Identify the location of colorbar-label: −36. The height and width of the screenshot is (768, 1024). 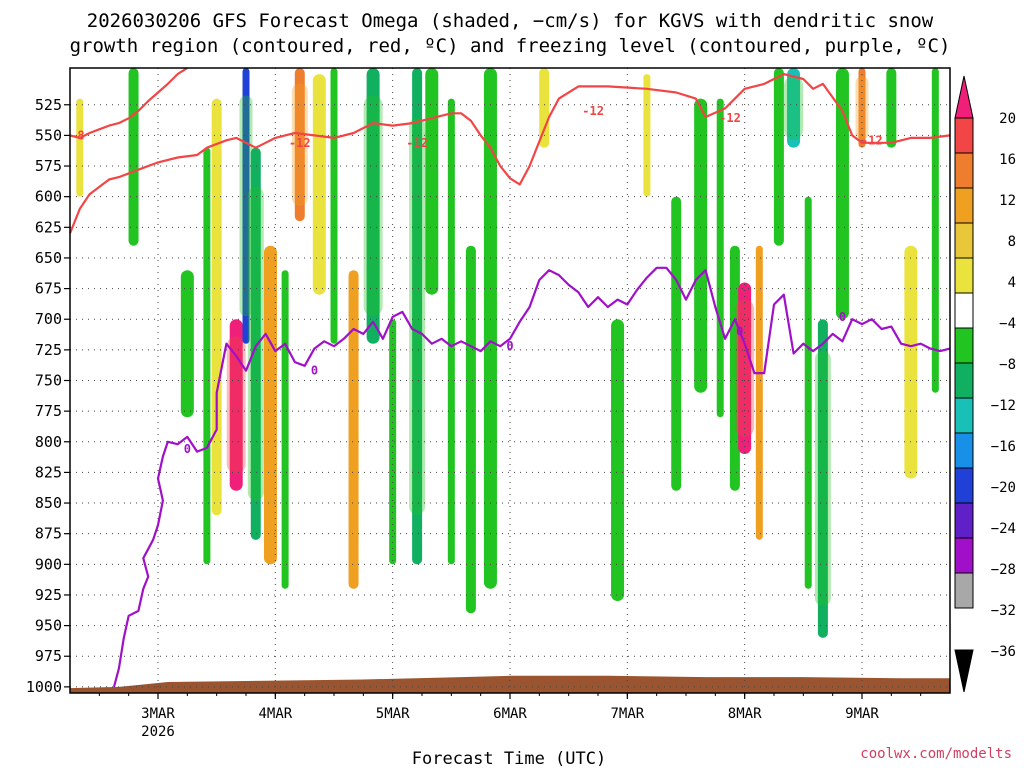
(1003, 652).